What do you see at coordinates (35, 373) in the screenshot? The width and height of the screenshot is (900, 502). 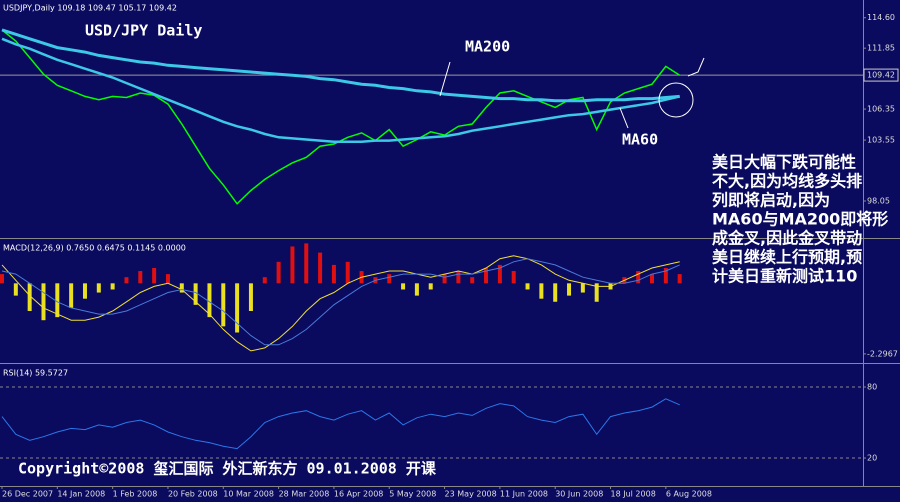 I see `rsi-header: RSI(14) 59.5727` at bounding box center [35, 373].